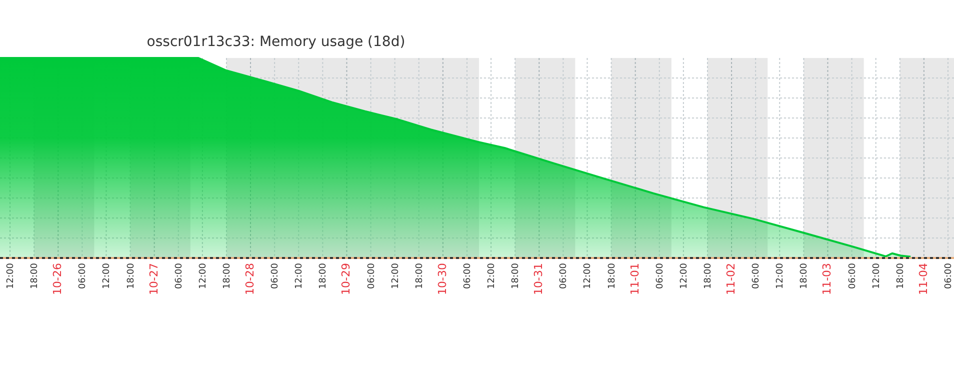 The height and width of the screenshot is (373, 954). Describe the element at coordinates (635, 279) in the screenshot. I see `x-tick-label: 11-01` at that location.